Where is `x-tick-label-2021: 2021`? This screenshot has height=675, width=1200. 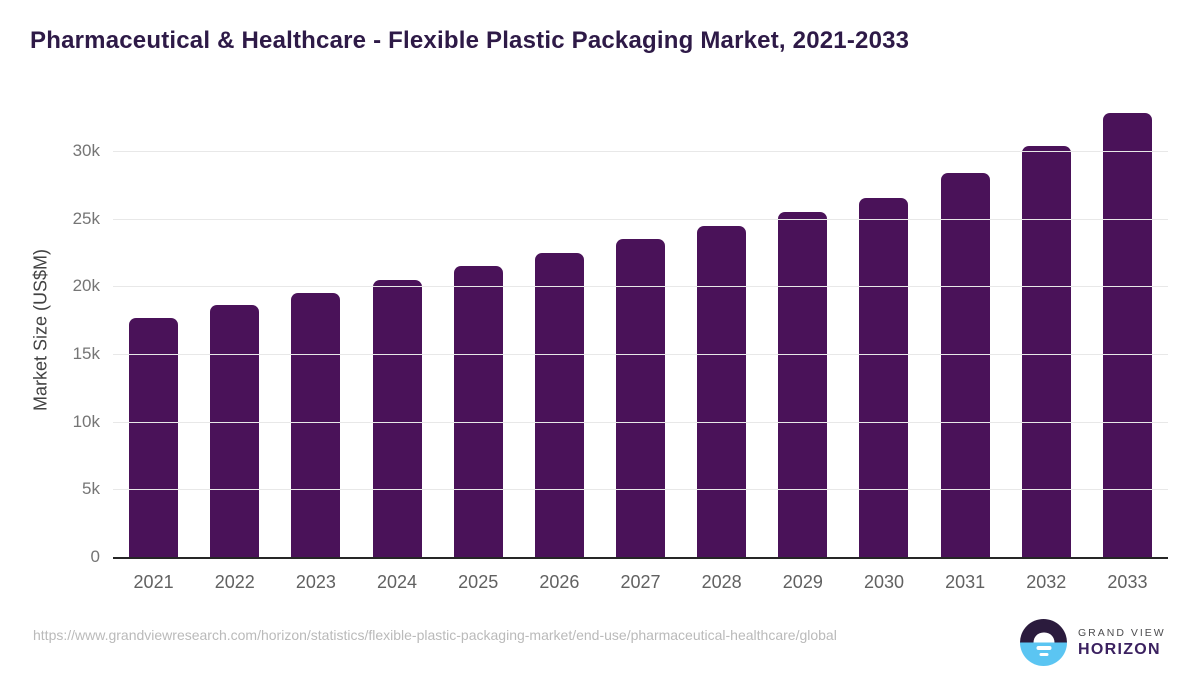
x-tick-label-2021: 2021 is located at coordinates (153, 582).